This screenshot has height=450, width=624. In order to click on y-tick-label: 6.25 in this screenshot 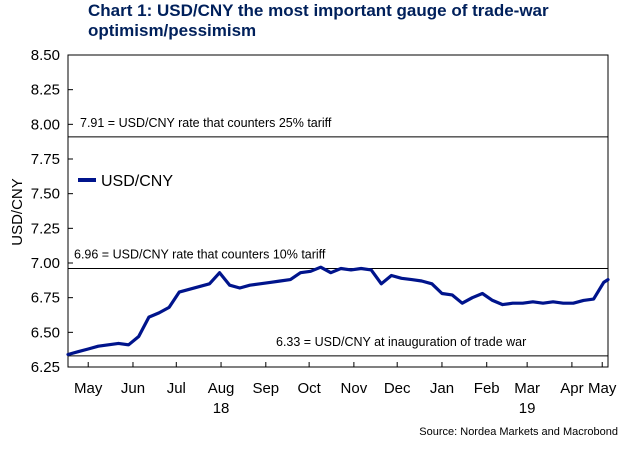, I will do `click(45, 367)`.